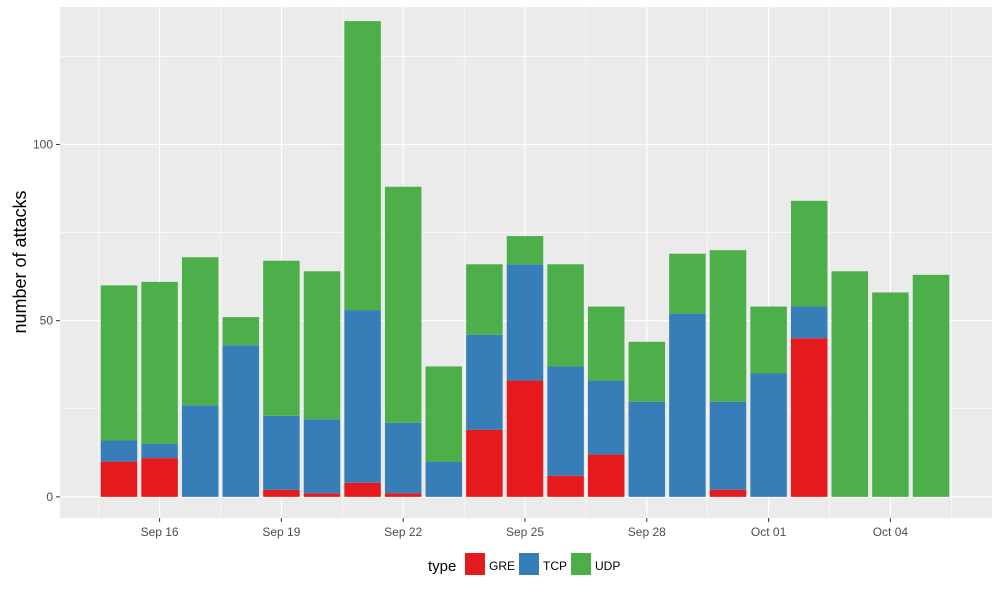 The width and height of the screenshot is (1000, 600). I want to click on legend: type GRE TCP UDP, so click(524, 564).